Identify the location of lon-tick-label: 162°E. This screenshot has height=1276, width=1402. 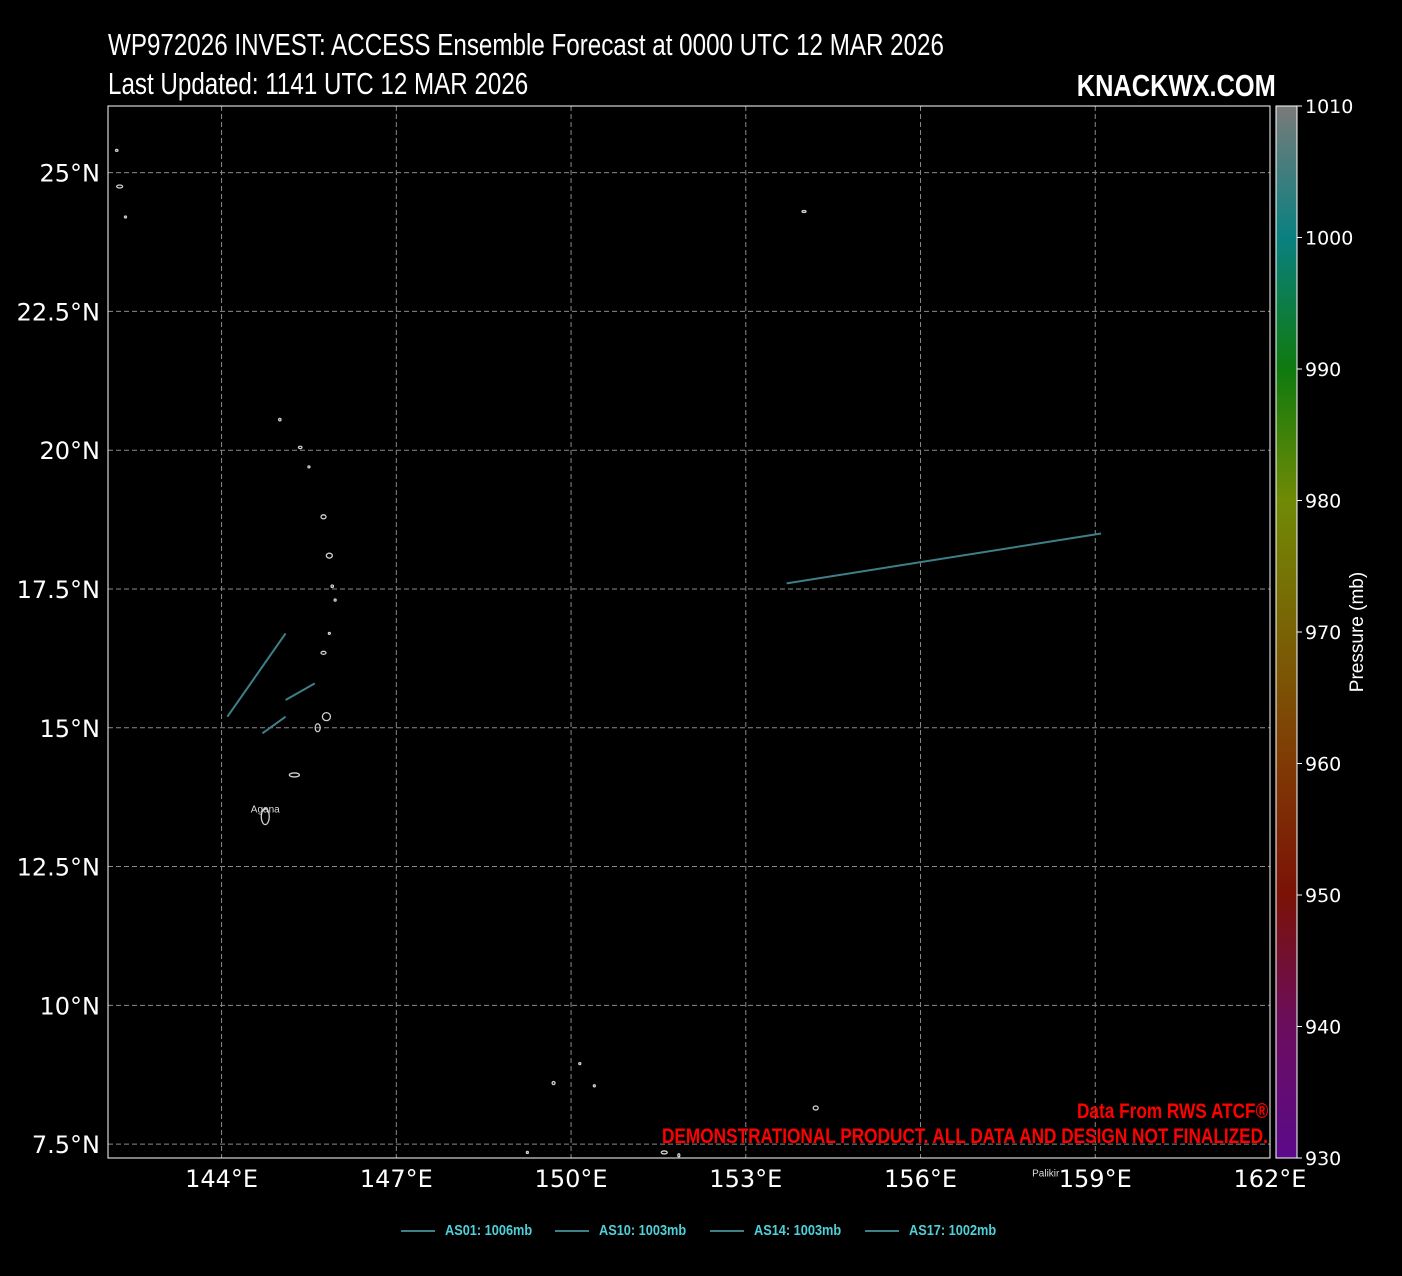
(1270, 1179).